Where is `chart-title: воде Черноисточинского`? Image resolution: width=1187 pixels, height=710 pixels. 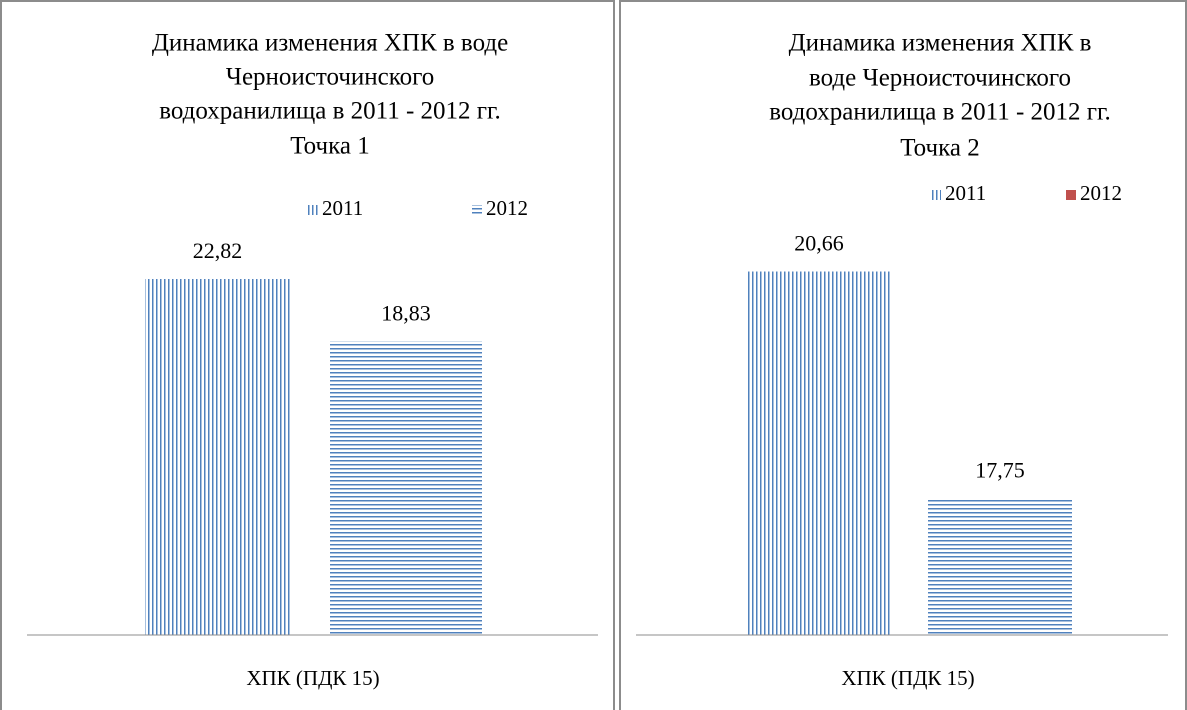
chart-title: воде Черноисточинского is located at coordinates (940, 78).